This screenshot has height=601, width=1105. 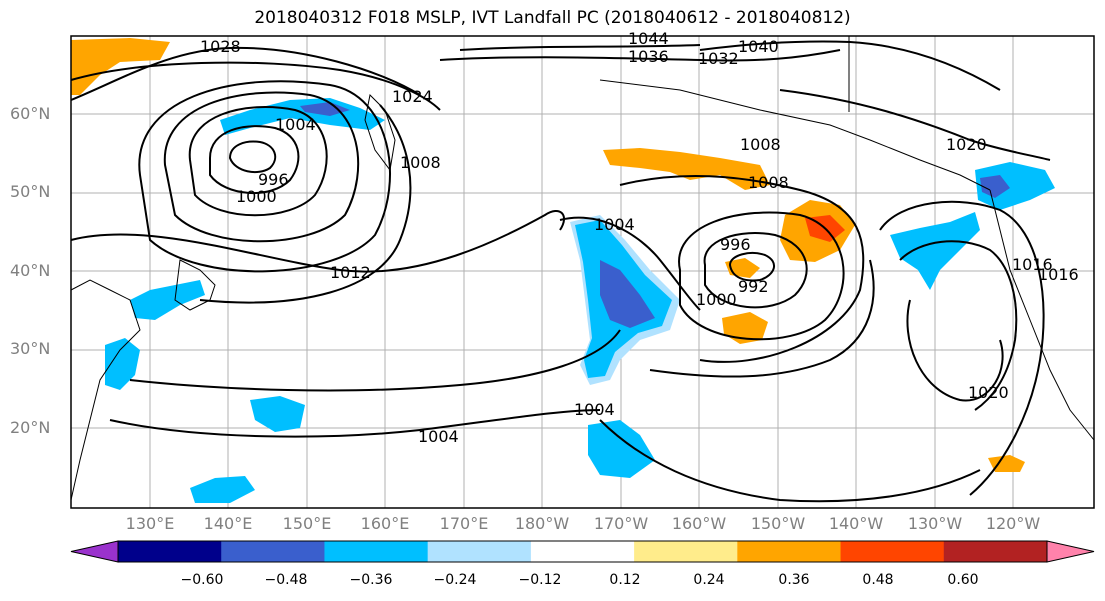 What do you see at coordinates (228, 523) in the screenshot?
I see `lon-label: 140°E` at bounding box center [228, 523].